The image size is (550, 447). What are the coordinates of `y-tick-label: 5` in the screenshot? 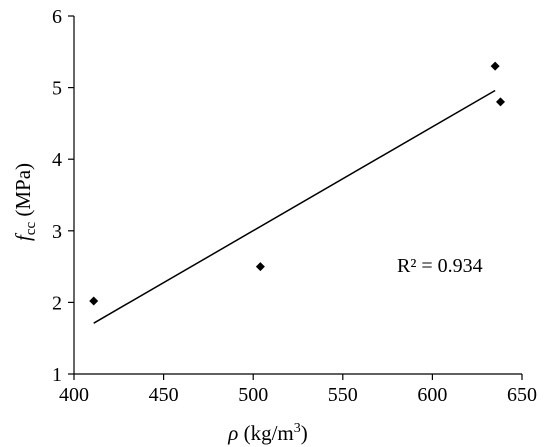 It's located at (57, 89).